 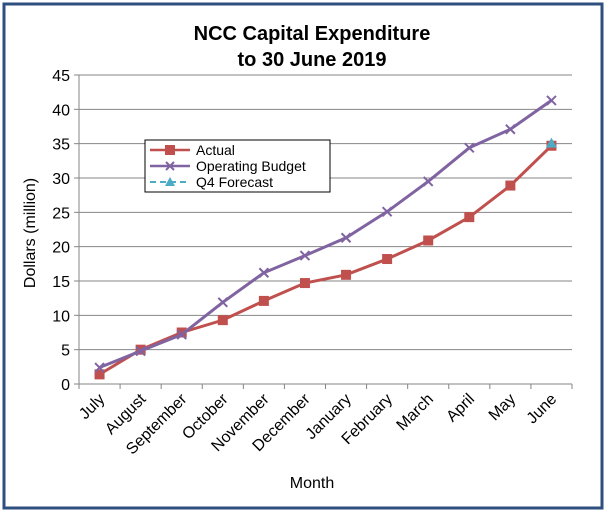 I want to click on legend-budget-marker, so click(x=170, y=166).